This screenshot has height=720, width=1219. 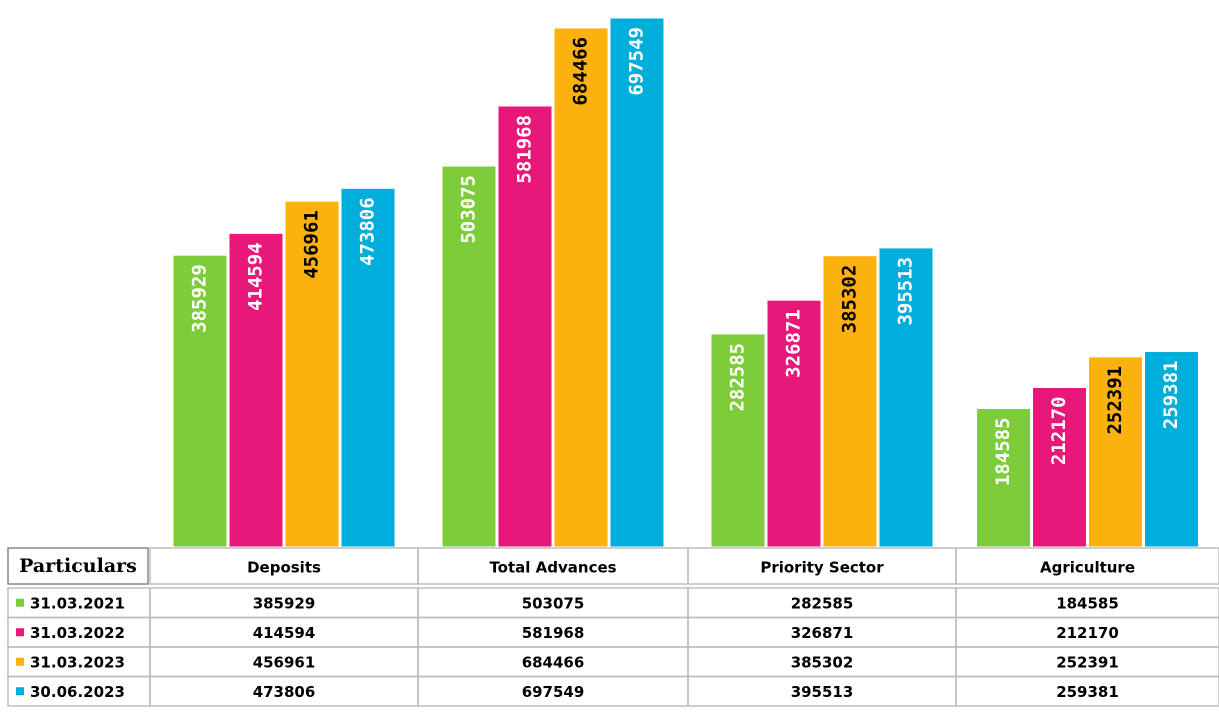 What do you see at coordinates (738, 377) in the screenshot?
I see `data-label: 282585` at bounding box center [738, 377].